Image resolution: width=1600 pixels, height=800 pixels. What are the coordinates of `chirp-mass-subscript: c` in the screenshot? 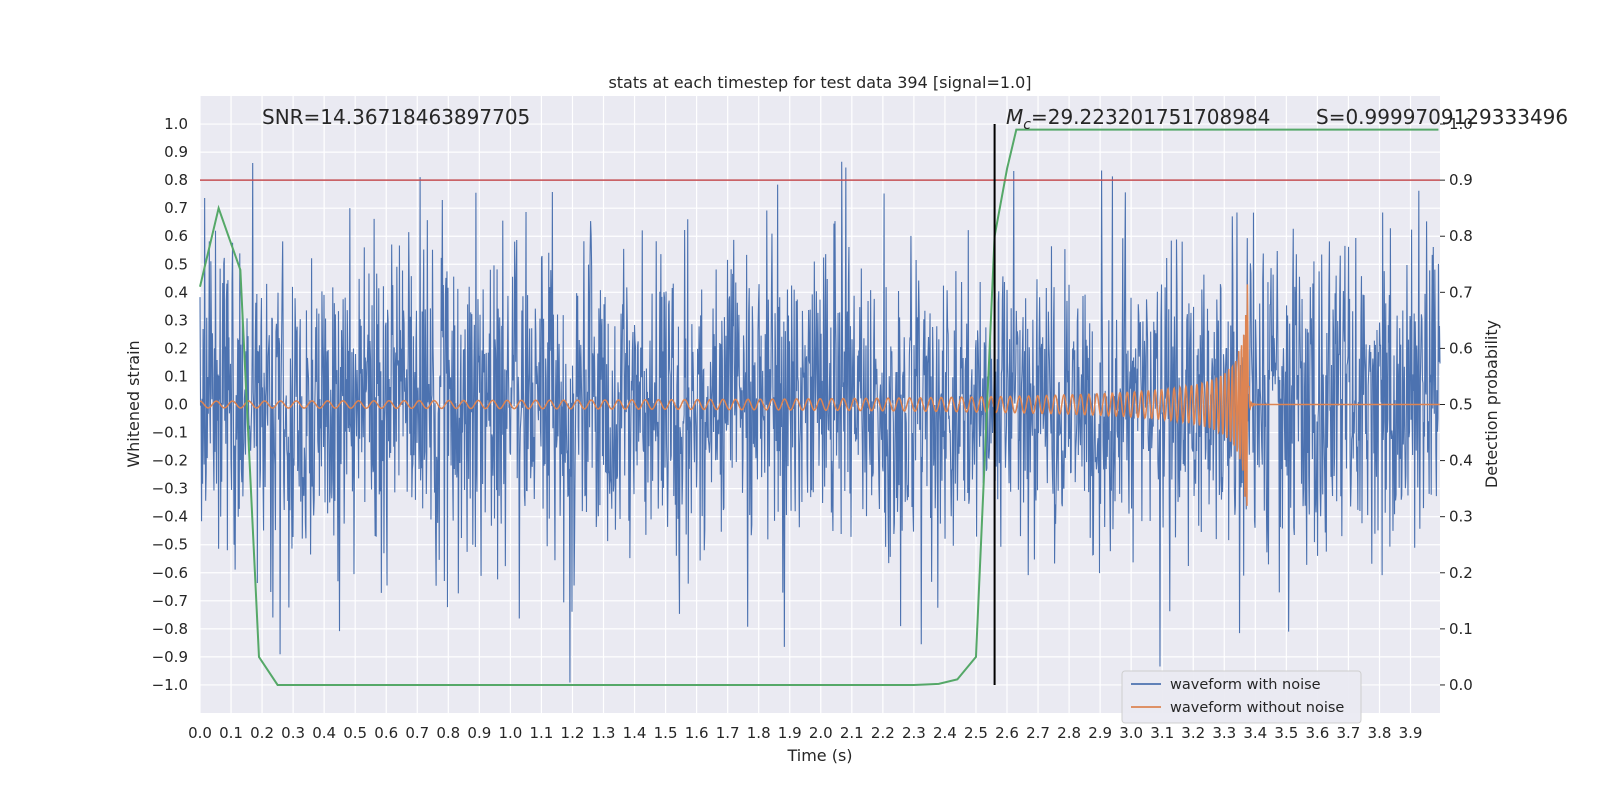 It's located at (1027, 125).